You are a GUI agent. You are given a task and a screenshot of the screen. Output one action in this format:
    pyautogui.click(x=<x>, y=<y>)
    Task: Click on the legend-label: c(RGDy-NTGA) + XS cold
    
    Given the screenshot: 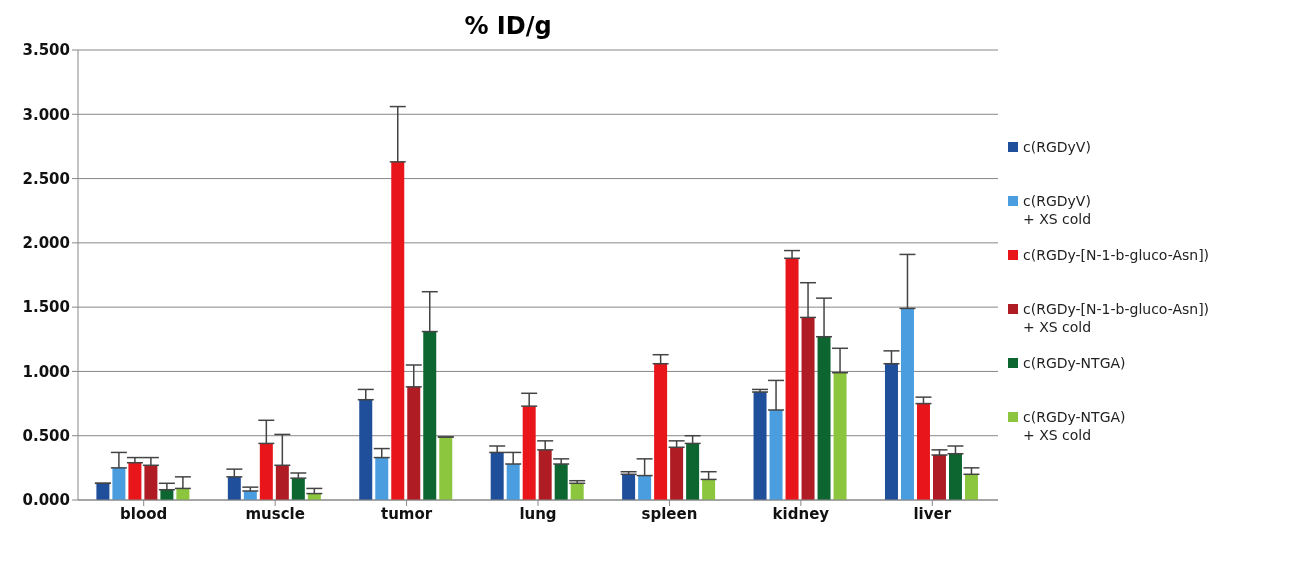 What is the action you would take?
    pyautogui.click(x=1074, y=425)
    